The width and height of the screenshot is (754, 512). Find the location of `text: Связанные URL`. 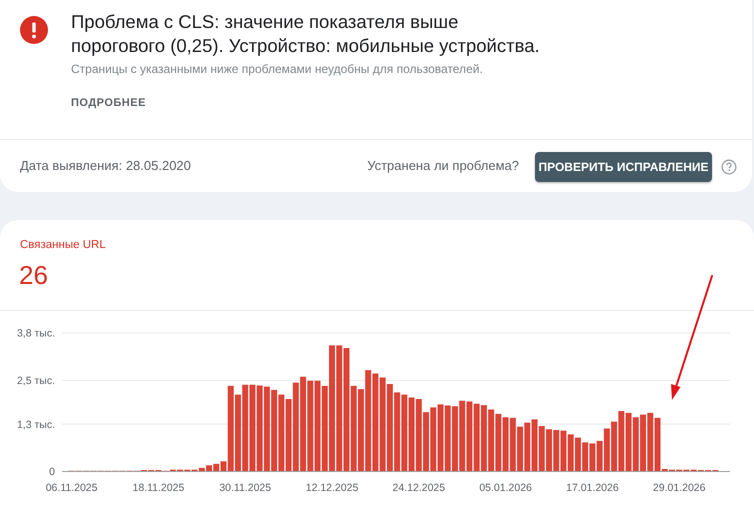

text: Связанные URL is located at coordinates (63, 245).